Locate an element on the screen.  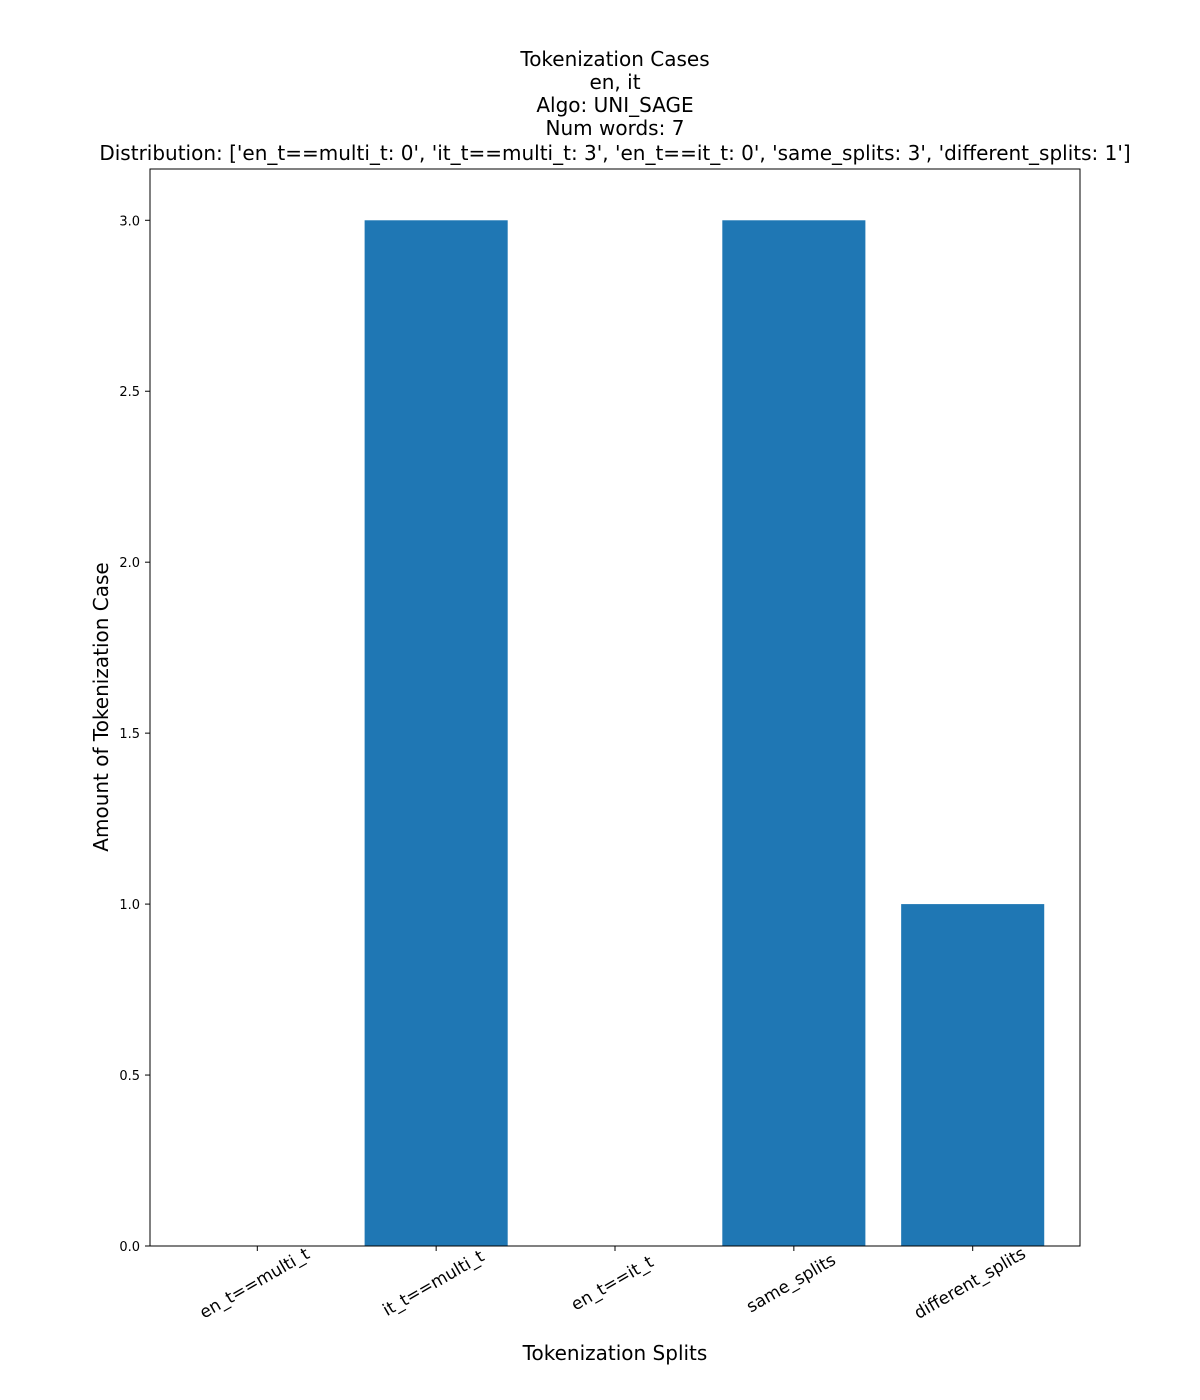
x-tick-label: en_t==it_t is located at coordinates (612, 1283).